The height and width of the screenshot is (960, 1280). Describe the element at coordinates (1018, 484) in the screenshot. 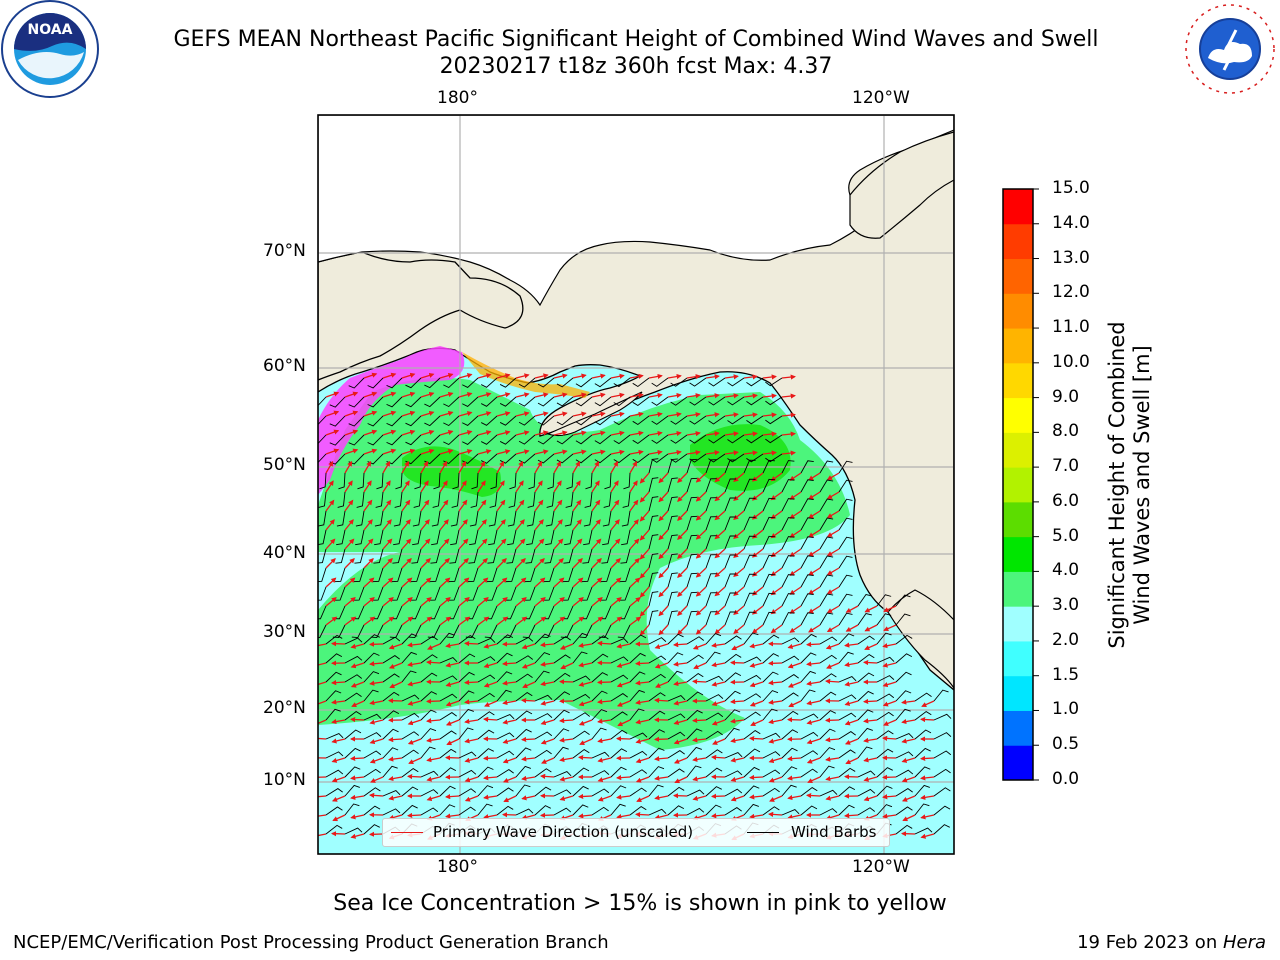

I see `colorbar-frame` at that location.